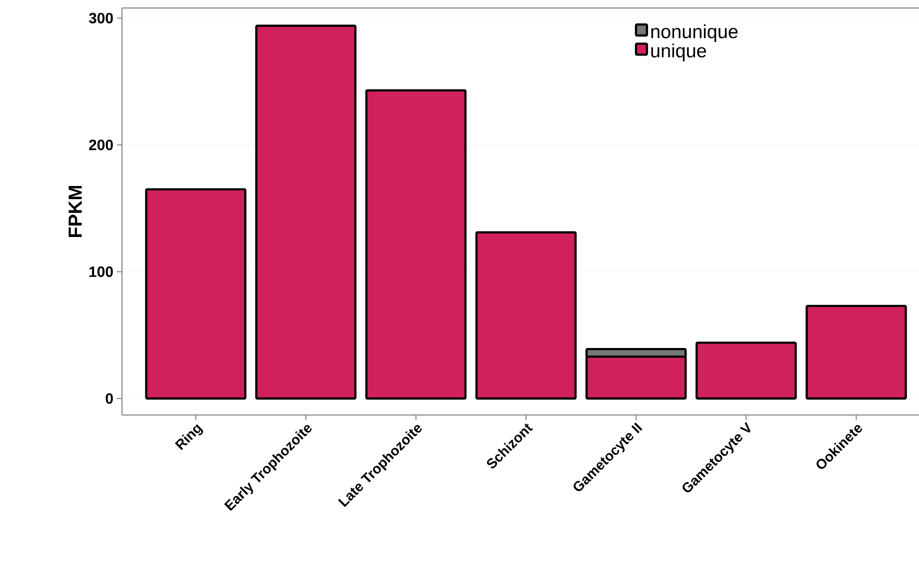 Image resolution: width=919 pixels, height=577 pixels. I want to click on legend-label: unique, so click(678, 53).